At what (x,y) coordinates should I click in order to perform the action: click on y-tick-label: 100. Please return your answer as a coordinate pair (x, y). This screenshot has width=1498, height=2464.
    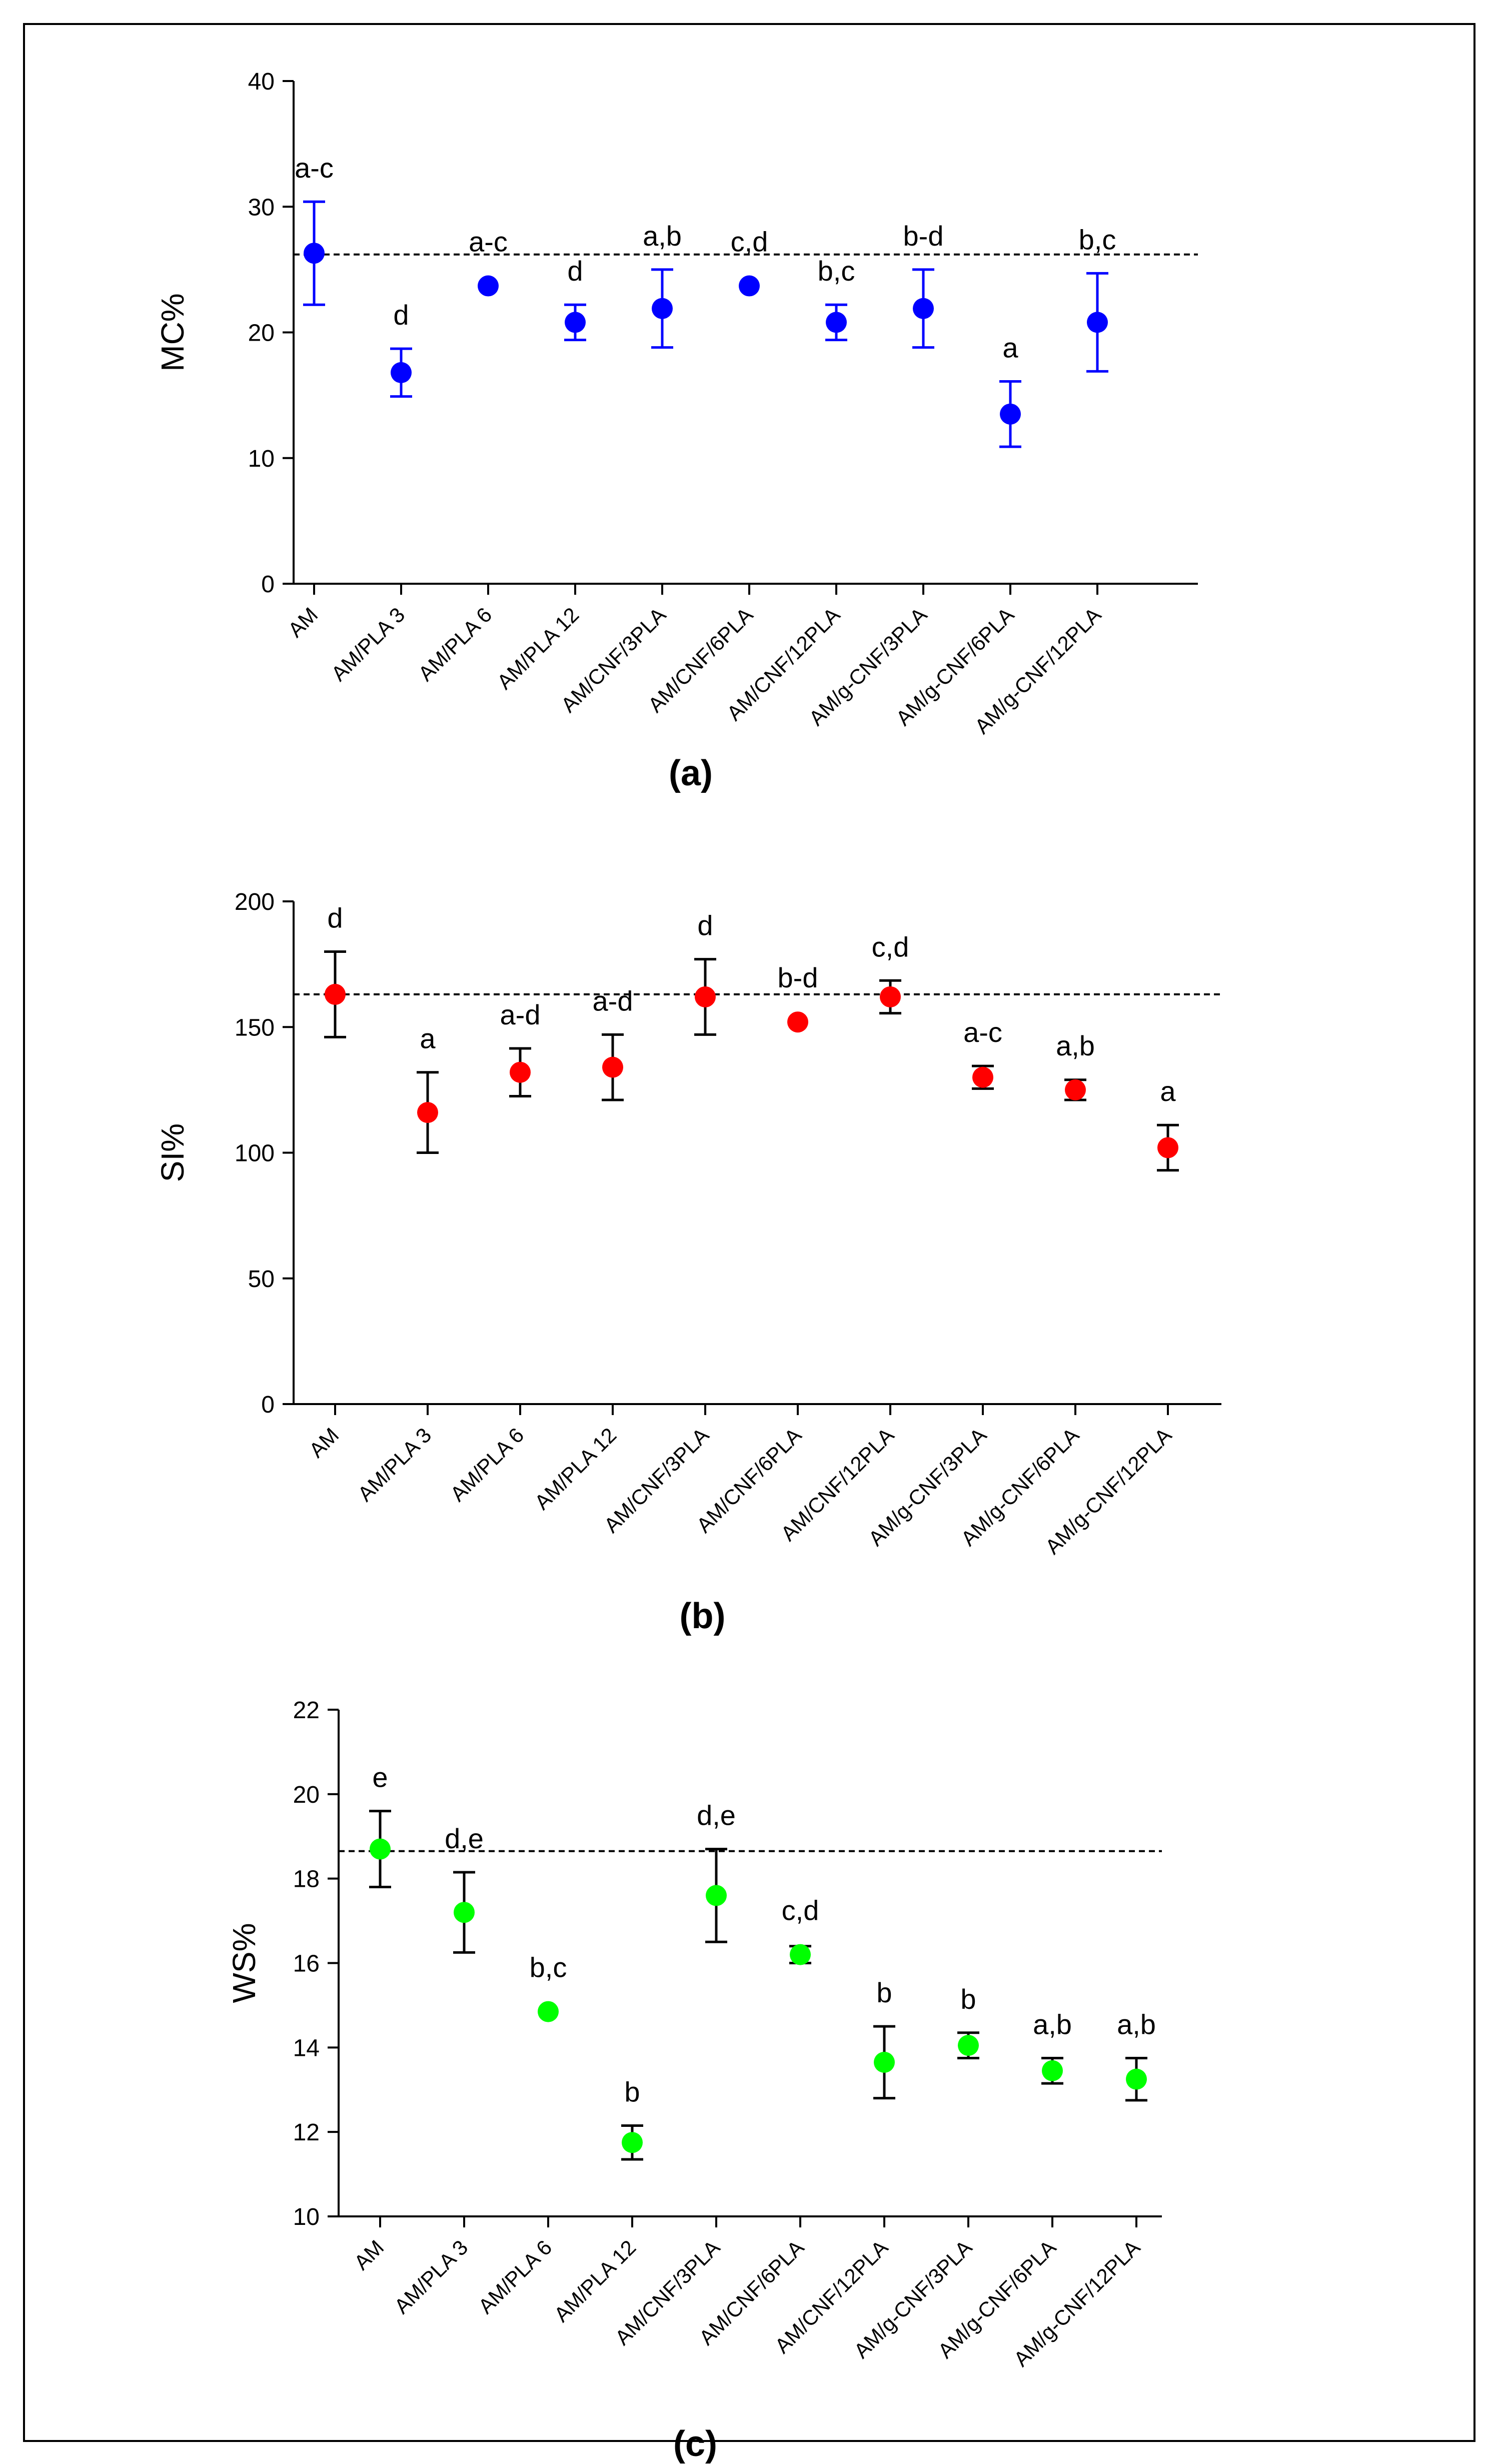
    Looking at the image, I should click on (255, 1153).